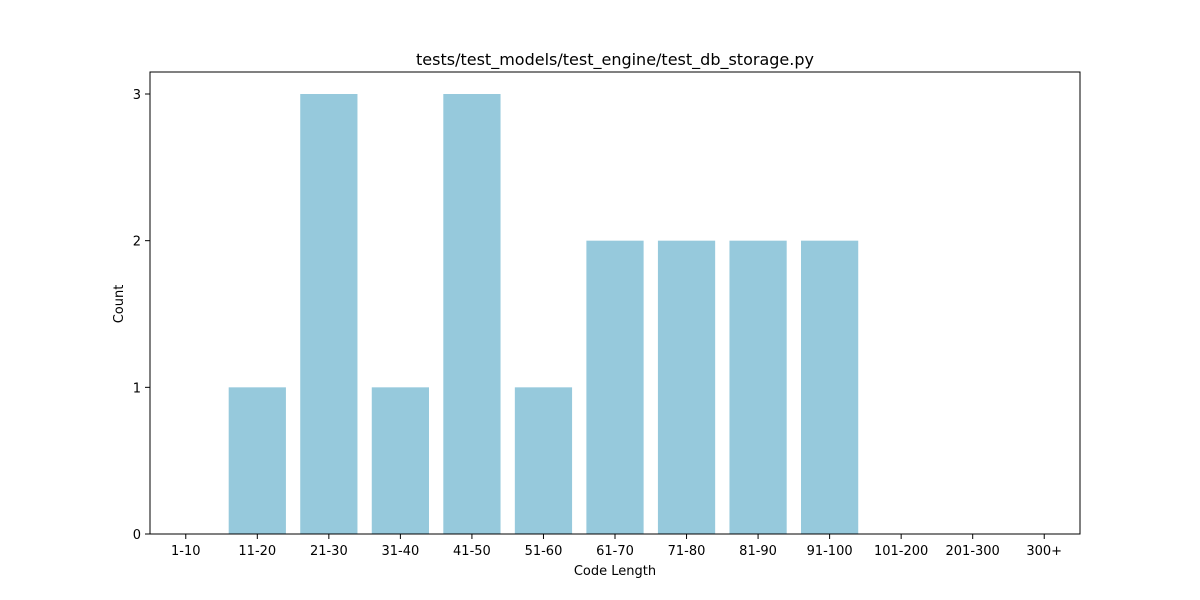 This screenshot has height=600, width=1200. I want to click on y-tick-label: 3, so click(137, 95).